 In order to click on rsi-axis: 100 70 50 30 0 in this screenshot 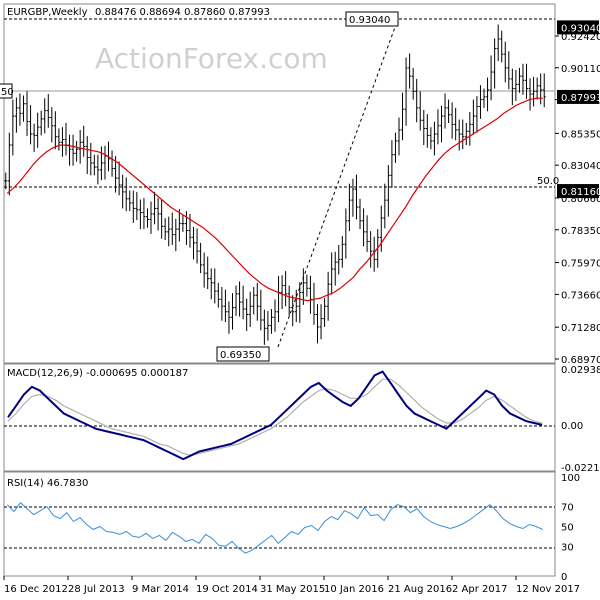, I will do `click(570, 528)`.